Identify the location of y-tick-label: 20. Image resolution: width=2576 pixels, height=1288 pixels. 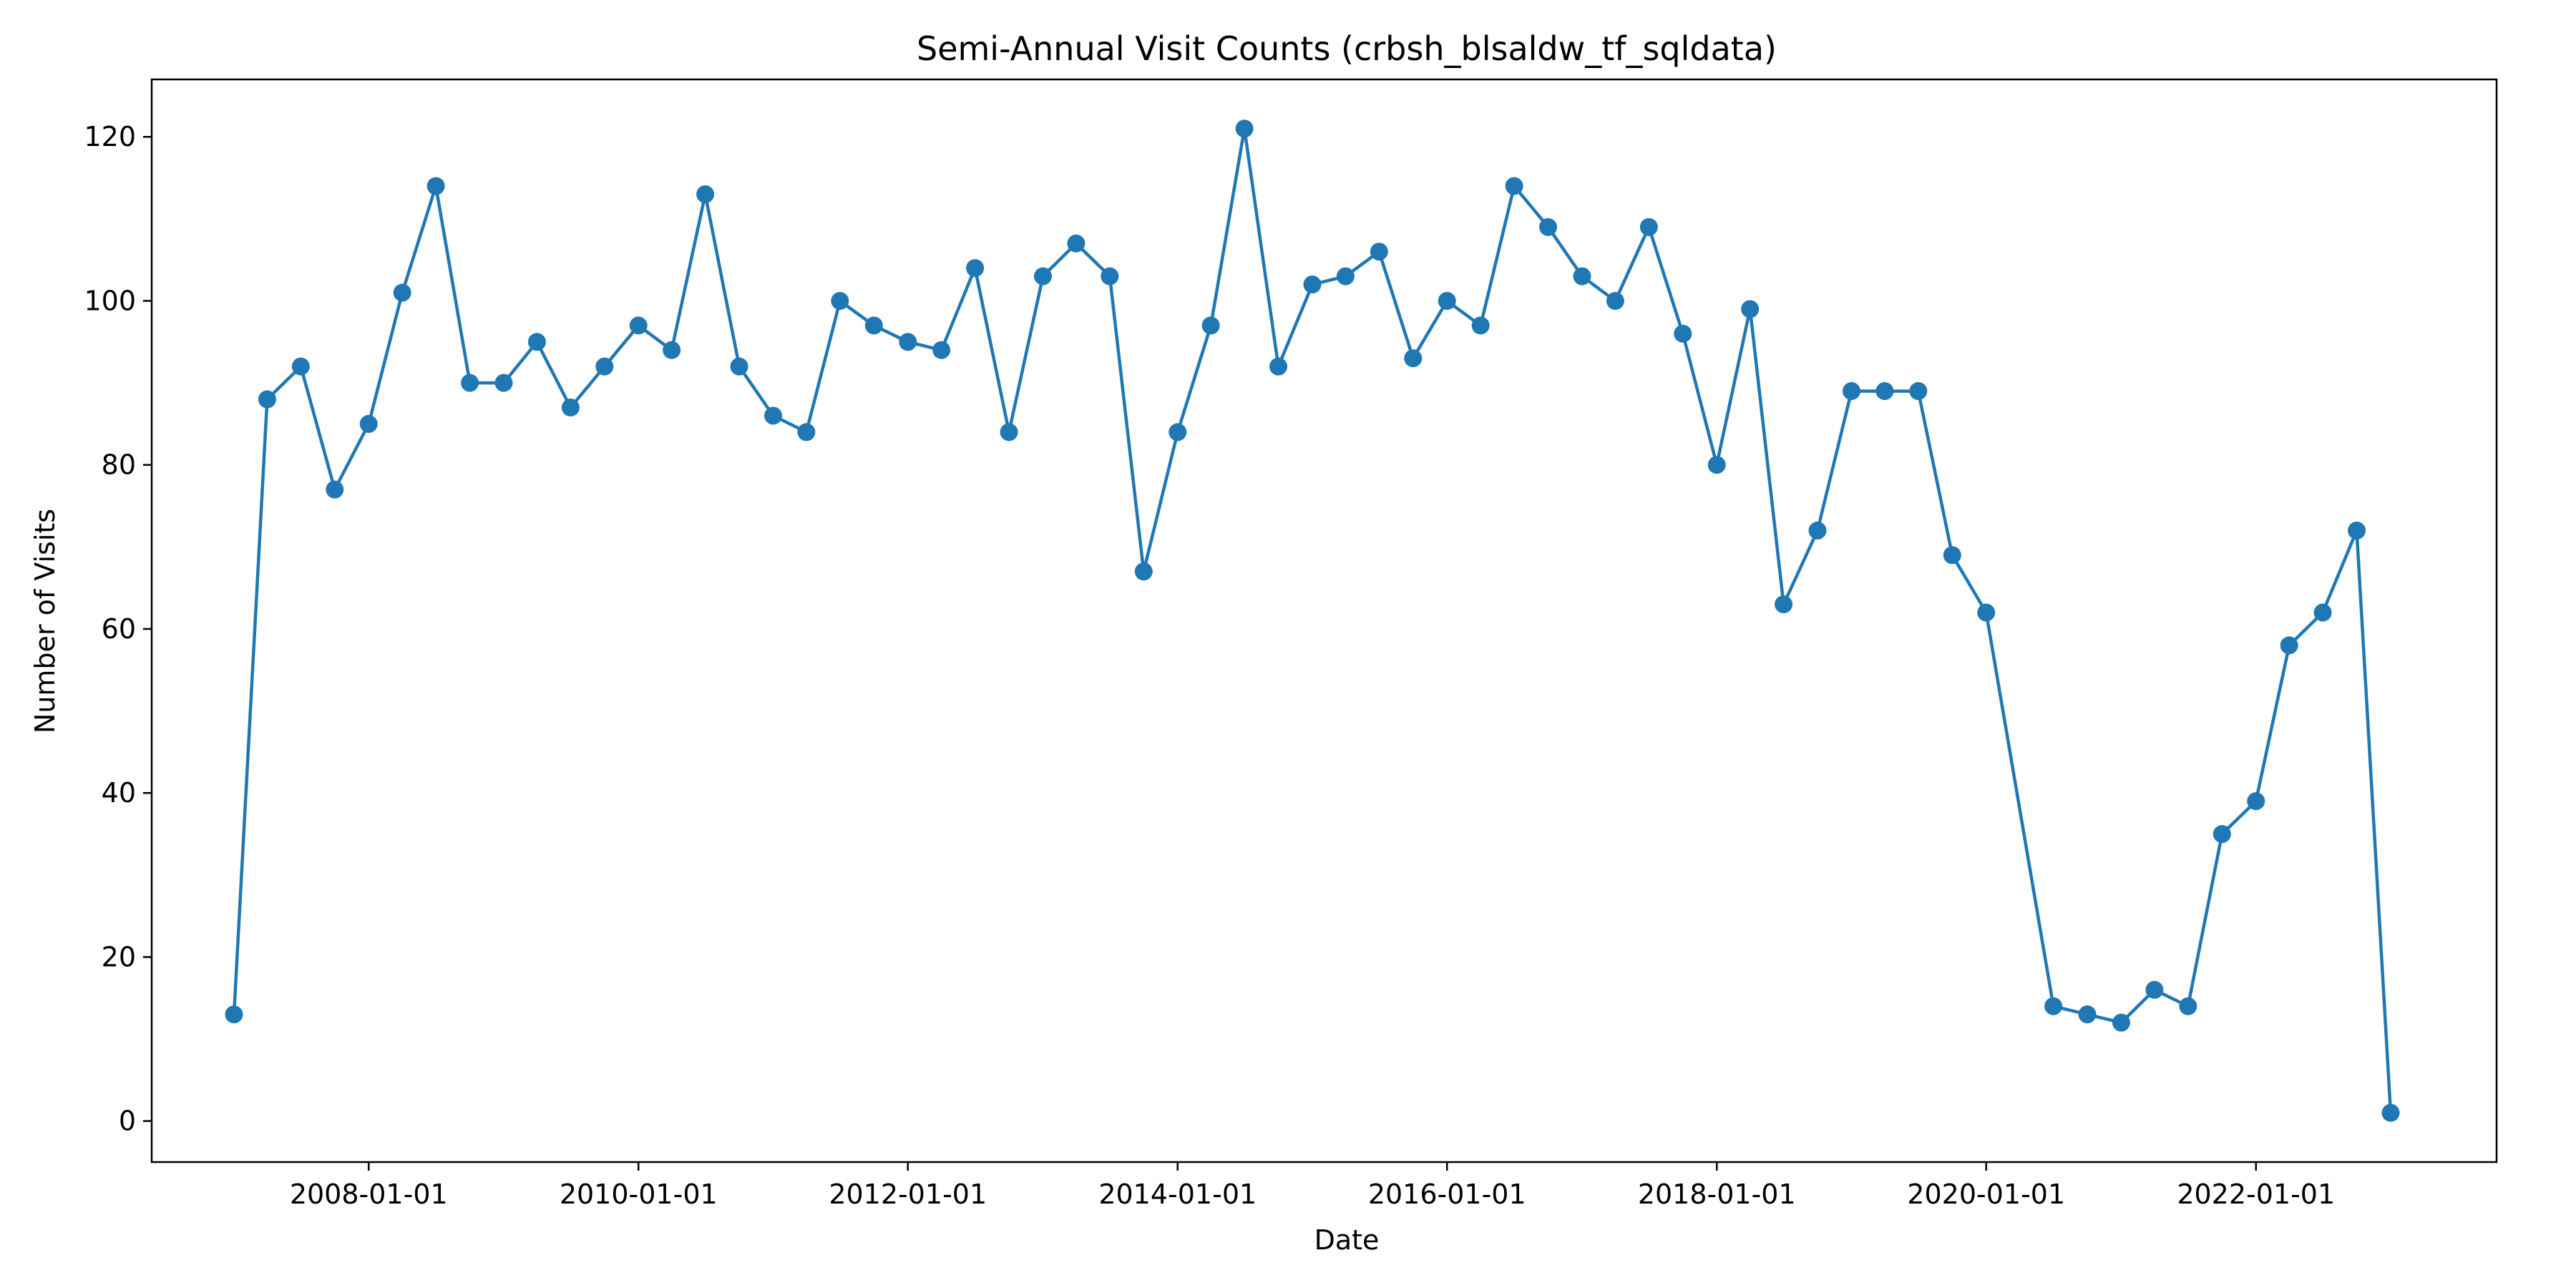
(119, 956).